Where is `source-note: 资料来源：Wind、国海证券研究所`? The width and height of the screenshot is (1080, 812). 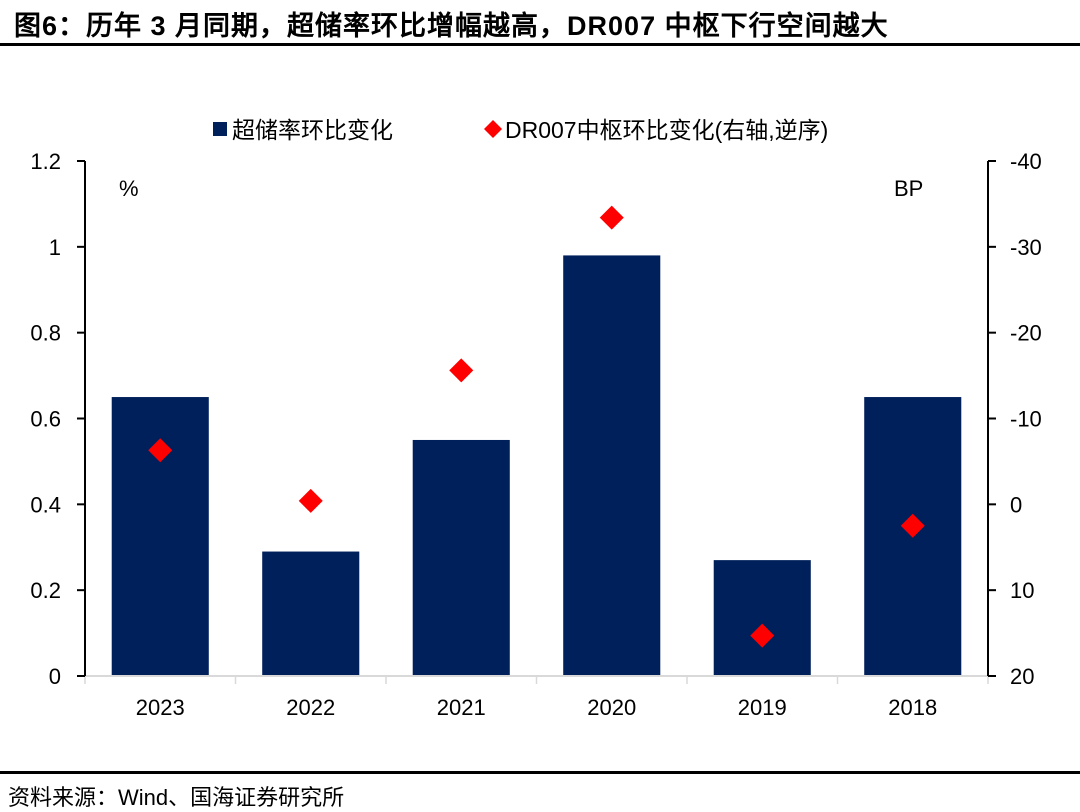 source-note: 资料来源：Wind、国海证券研究所 is located at coordinates (176, 797).